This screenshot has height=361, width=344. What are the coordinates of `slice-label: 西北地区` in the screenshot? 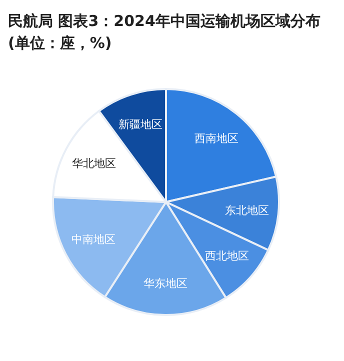 It's located at (226, 255).